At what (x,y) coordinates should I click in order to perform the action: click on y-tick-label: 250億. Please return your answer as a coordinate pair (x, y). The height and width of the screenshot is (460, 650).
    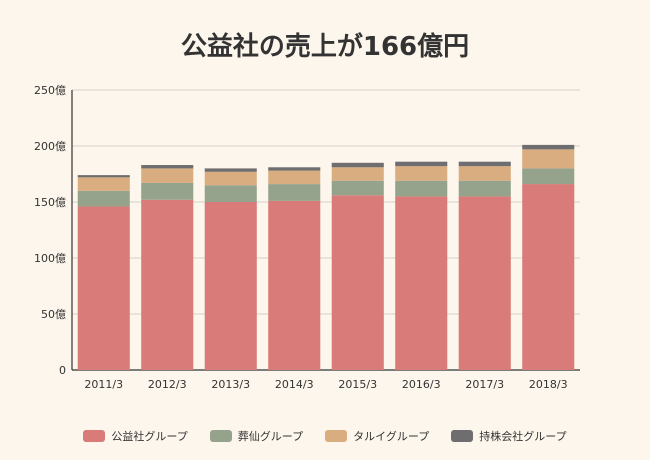
    Looking at the image, I should click on (50, 90).